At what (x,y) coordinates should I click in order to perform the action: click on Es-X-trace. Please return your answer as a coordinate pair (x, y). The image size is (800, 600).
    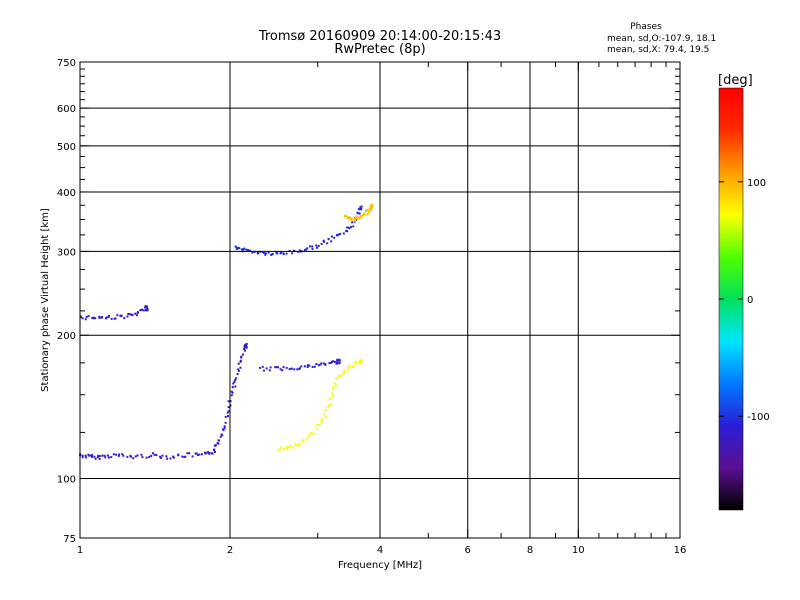
    Looking at the image, I should click on (319, 405).